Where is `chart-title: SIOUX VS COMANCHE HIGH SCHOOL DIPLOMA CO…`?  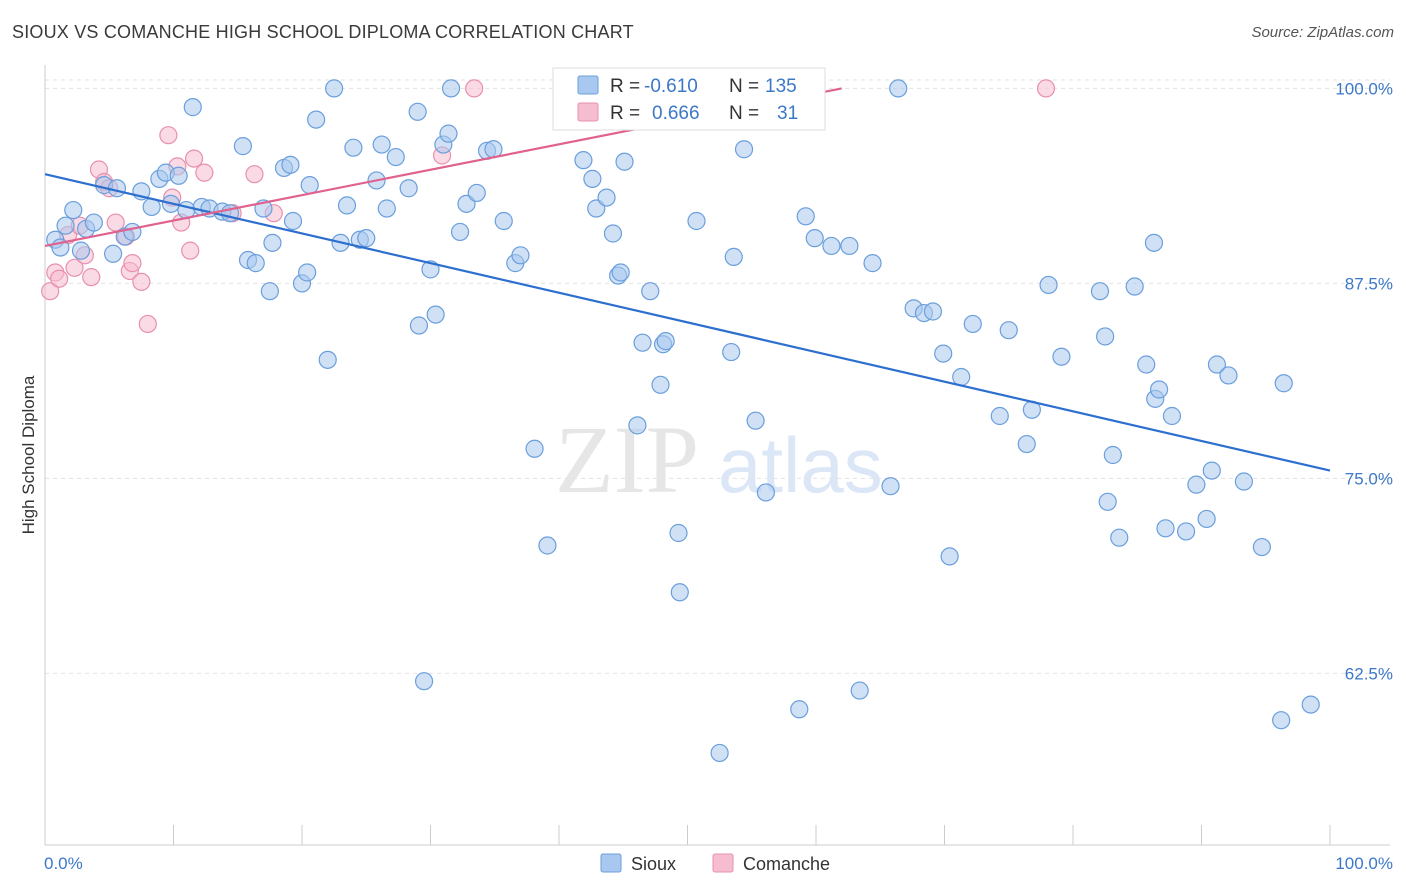 chart-title: SIOUX VS COMANCHE HIGH SCHOOL DIPLOMA CO… is located at coordinates (323, 32).